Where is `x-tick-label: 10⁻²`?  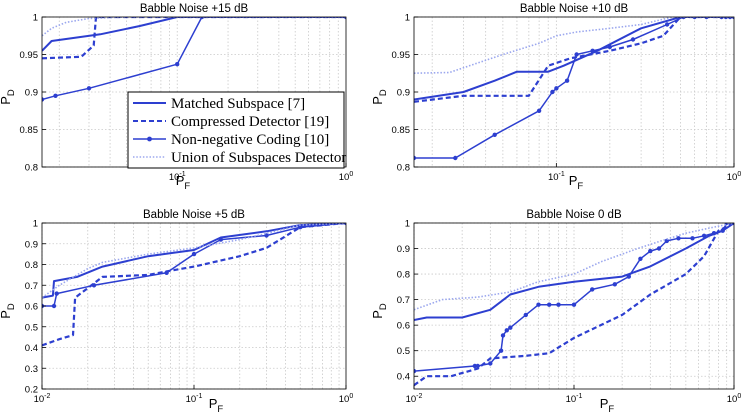 x-tick-label: 10⁻² is located at coordinates (414, 399).